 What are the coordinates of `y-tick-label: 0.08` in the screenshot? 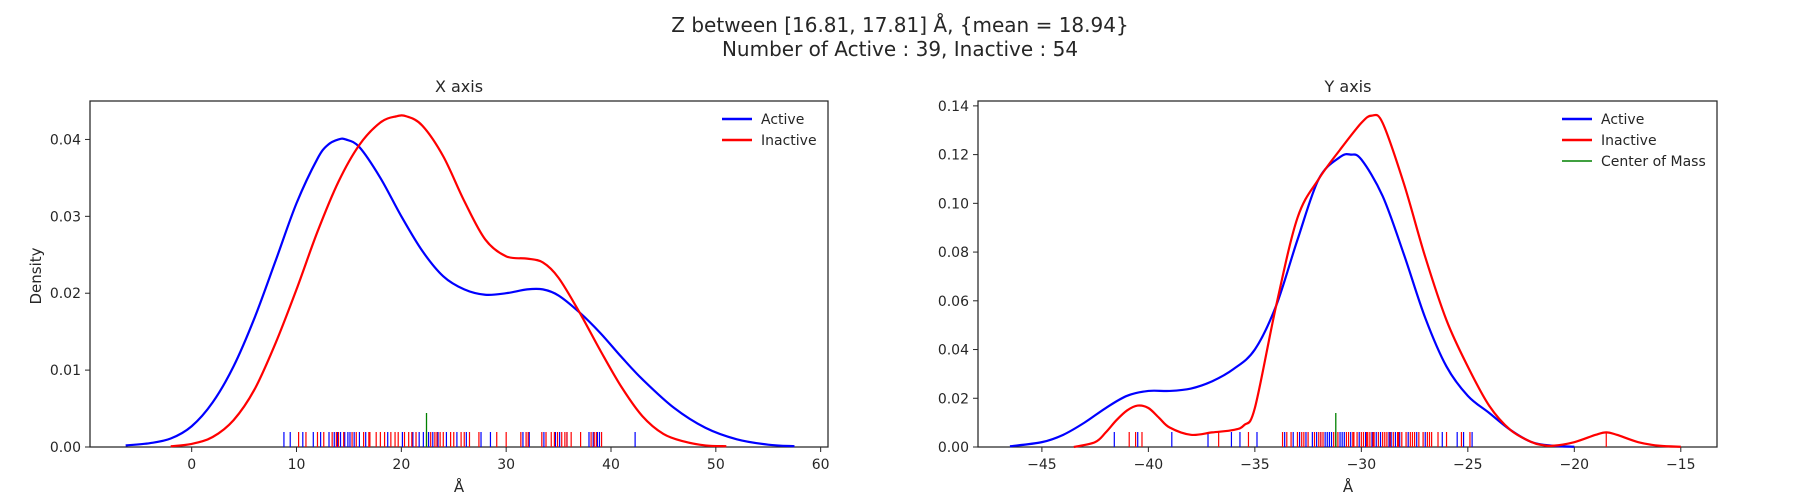 It's located at (953, 253).